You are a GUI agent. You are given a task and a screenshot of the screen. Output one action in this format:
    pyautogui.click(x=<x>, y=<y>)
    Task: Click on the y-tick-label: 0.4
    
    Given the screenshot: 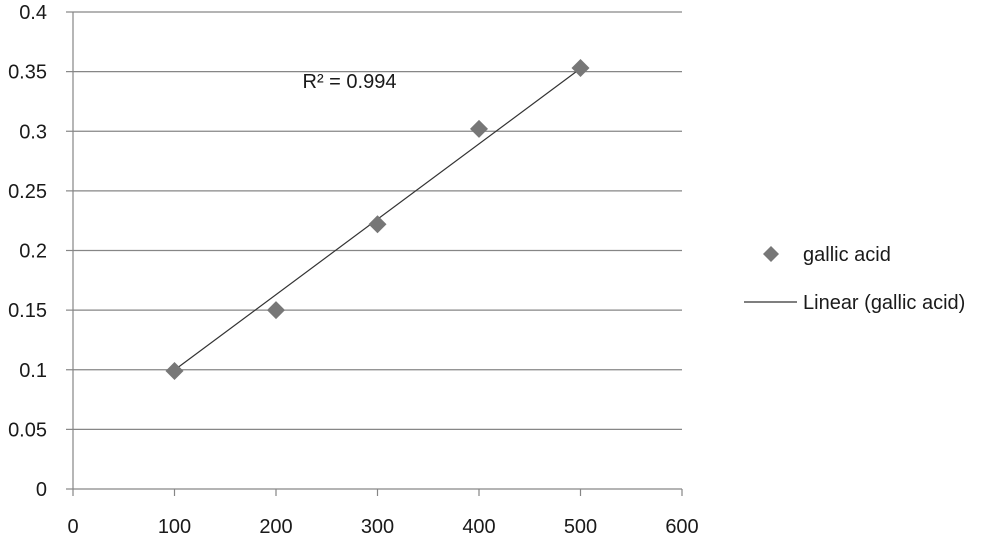 What is the action you would take?
    pyautogui.click(x=33, y=13)
    